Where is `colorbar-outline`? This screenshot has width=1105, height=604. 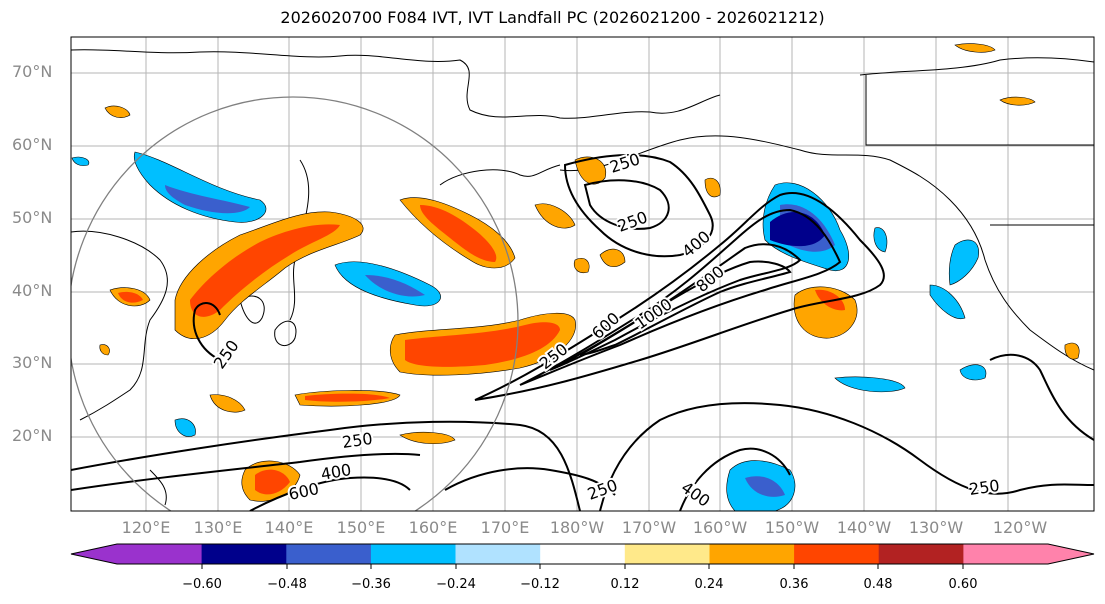
colorbar-outline is located at coordinates (582, 554).